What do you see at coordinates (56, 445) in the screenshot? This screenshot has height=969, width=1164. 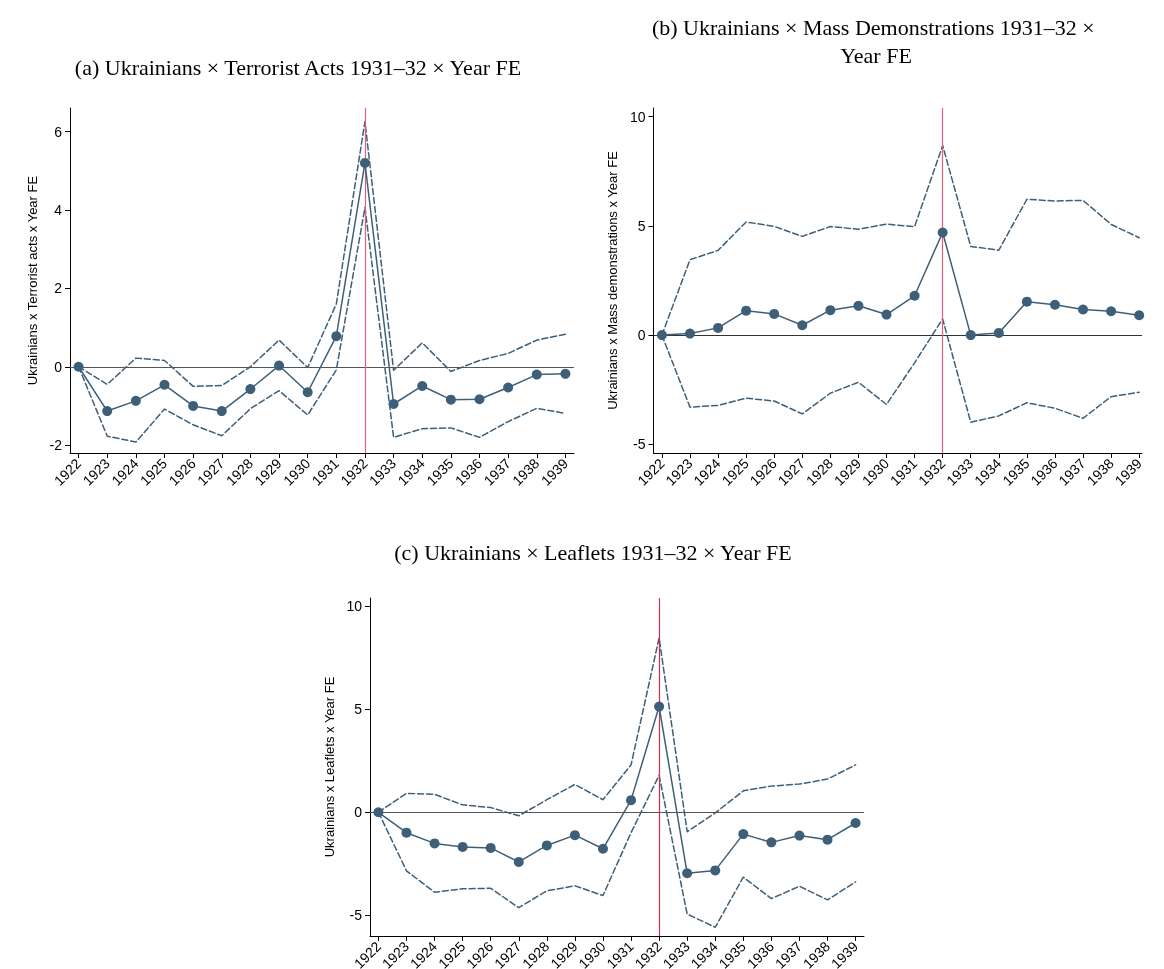 I see `y-tick-label: -2` at bounding box center [56, 445].